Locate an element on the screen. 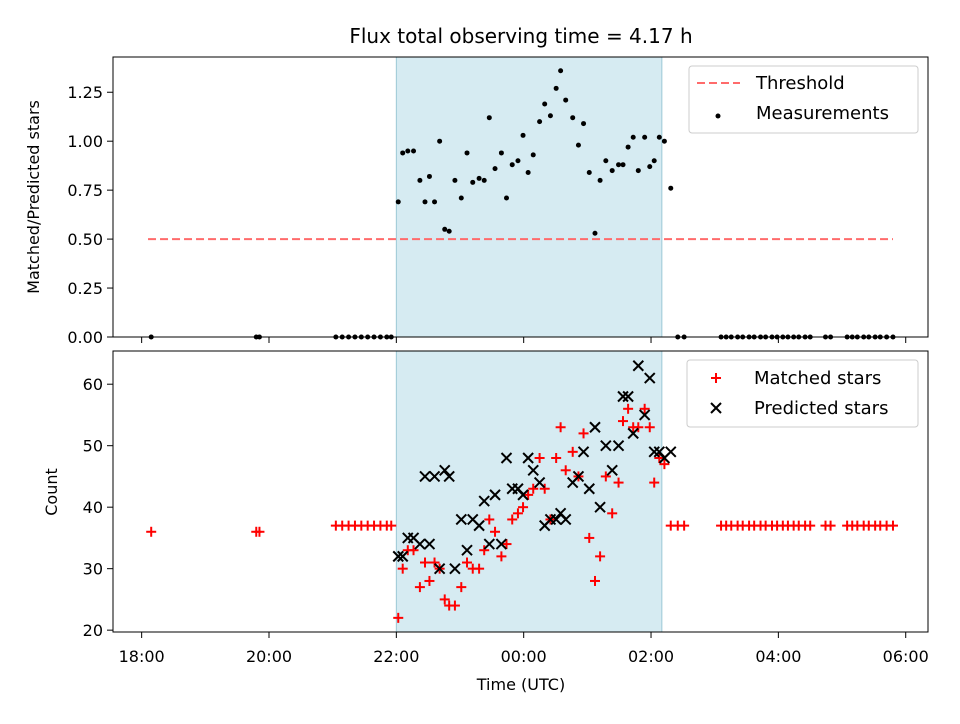  top-legend-box is located at coordinates (803, 99).